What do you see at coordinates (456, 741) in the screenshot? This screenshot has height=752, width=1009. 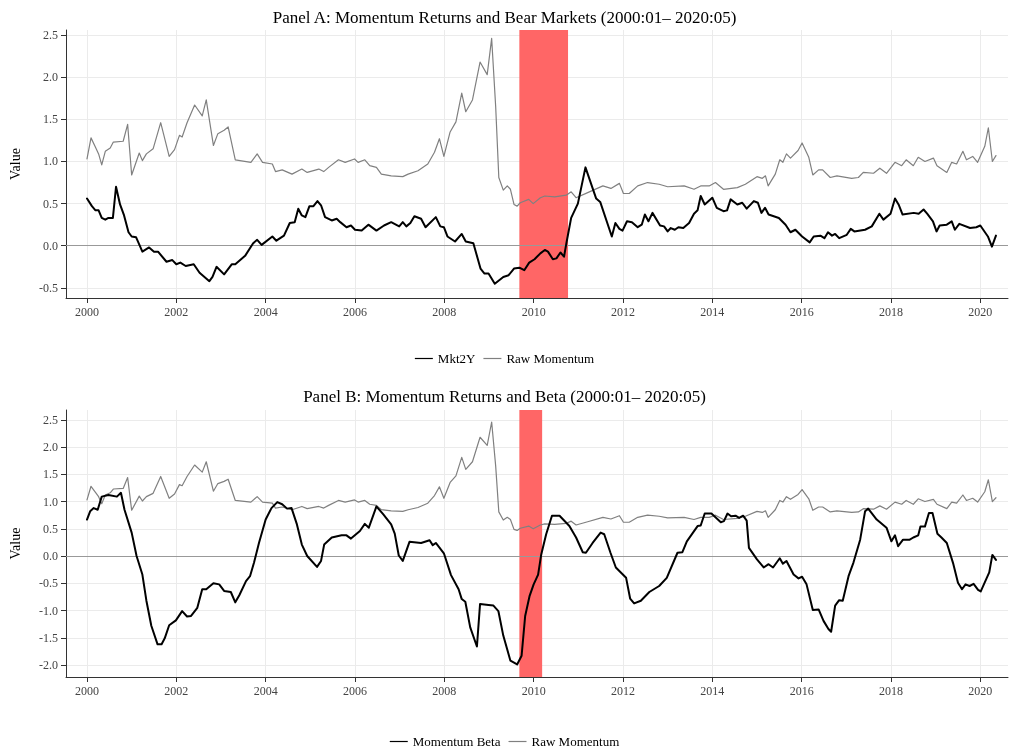 I see `legend-label: Momentum Beta` at bounding box center [456, 741].